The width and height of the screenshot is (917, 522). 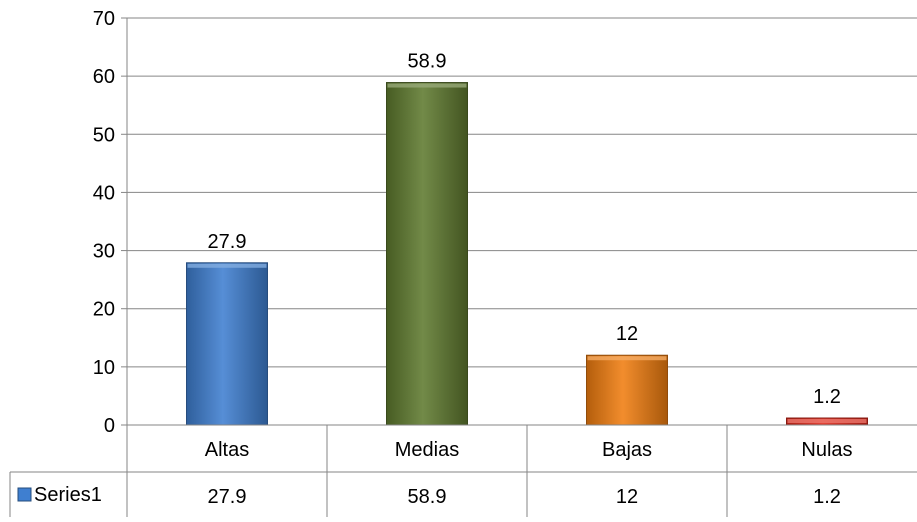 I want to click on table-value: 12, so click(x=627, y=497).